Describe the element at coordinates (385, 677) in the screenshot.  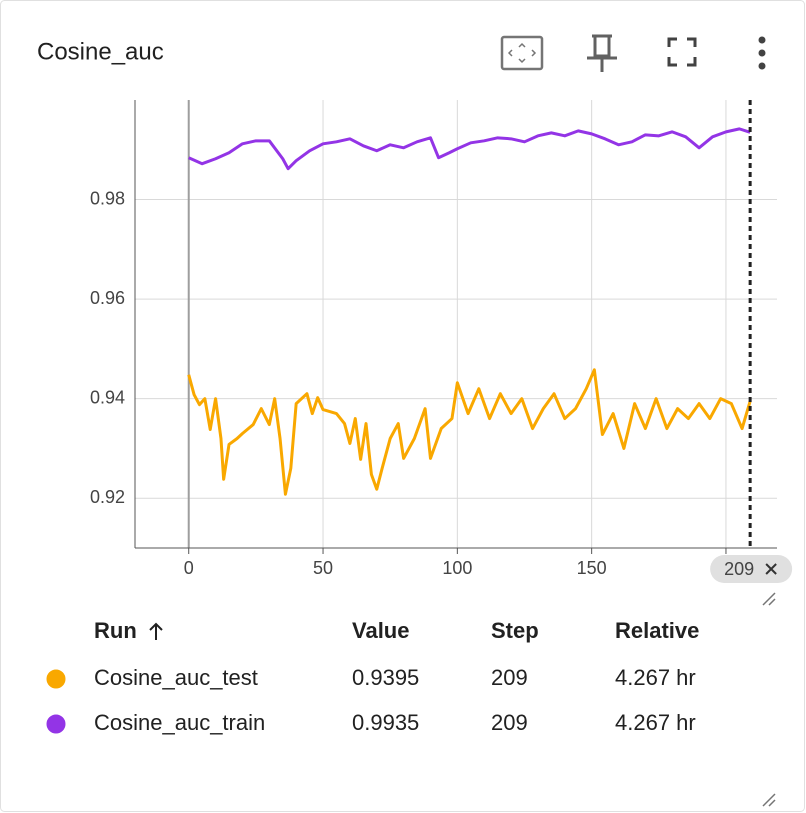
I see `table-cell: 0.9395` at that location.